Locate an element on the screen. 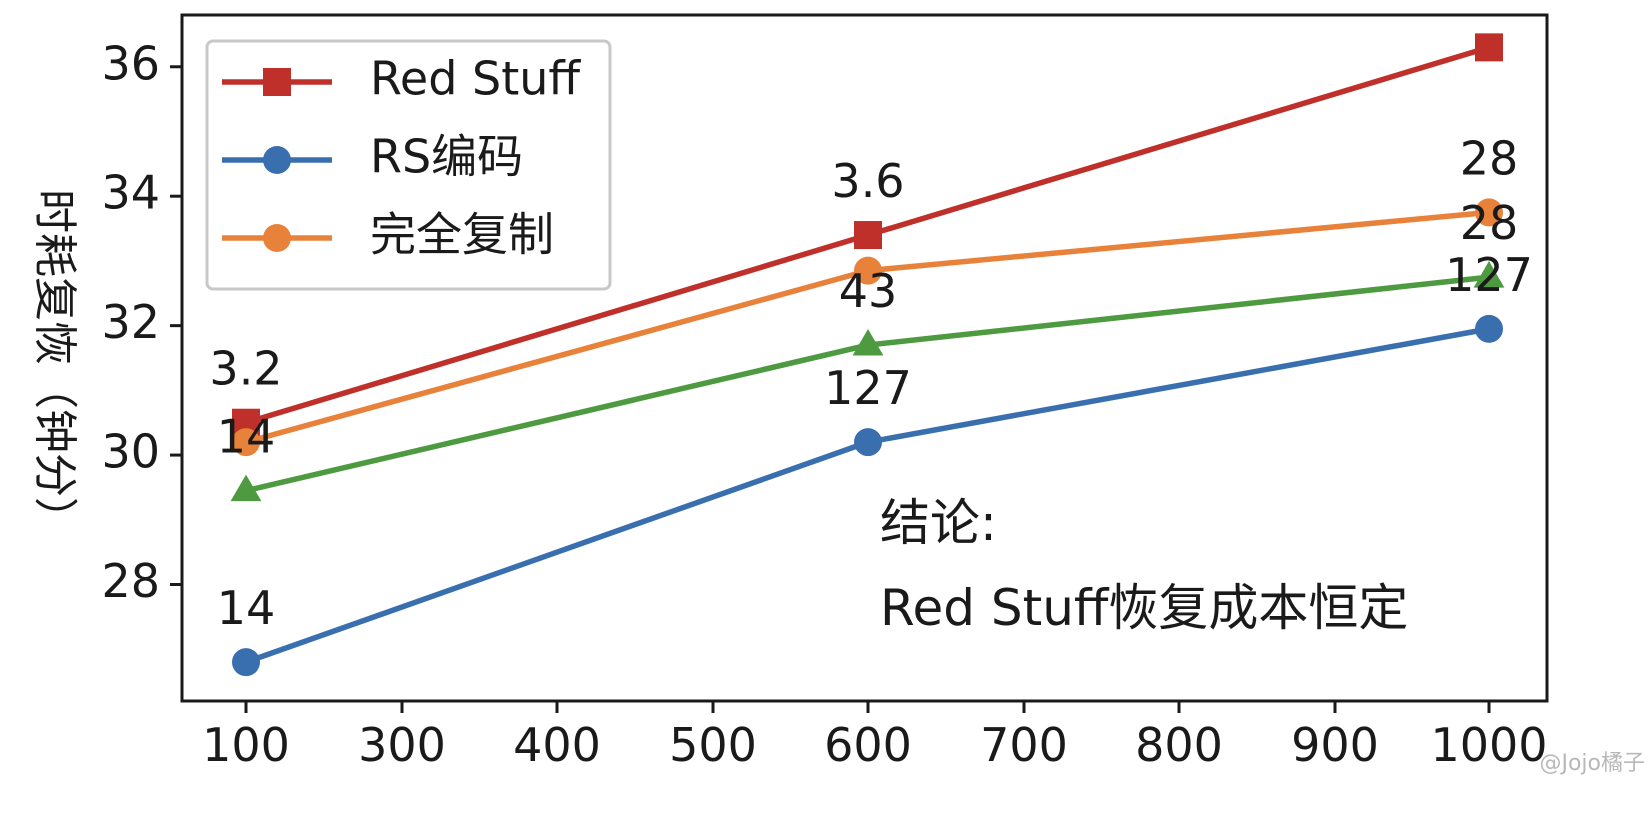 Image resolution: width=1652 pixels, height=828 pixels. watermark: @Jojo橘子 is located at coordinates (1592, 763).